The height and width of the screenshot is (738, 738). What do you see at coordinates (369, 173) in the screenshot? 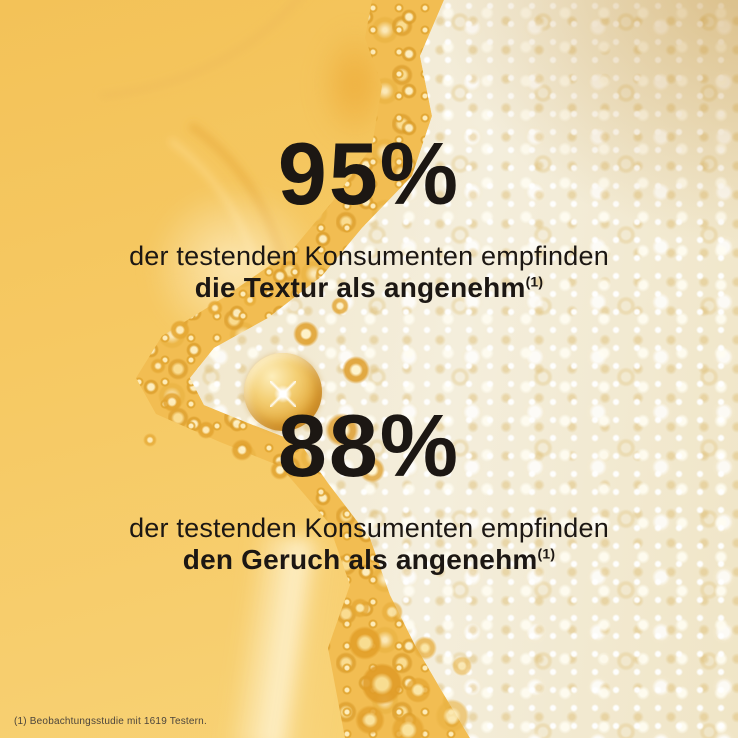
I see `stat-percentage: 95%` at bounding box center [369, 173].